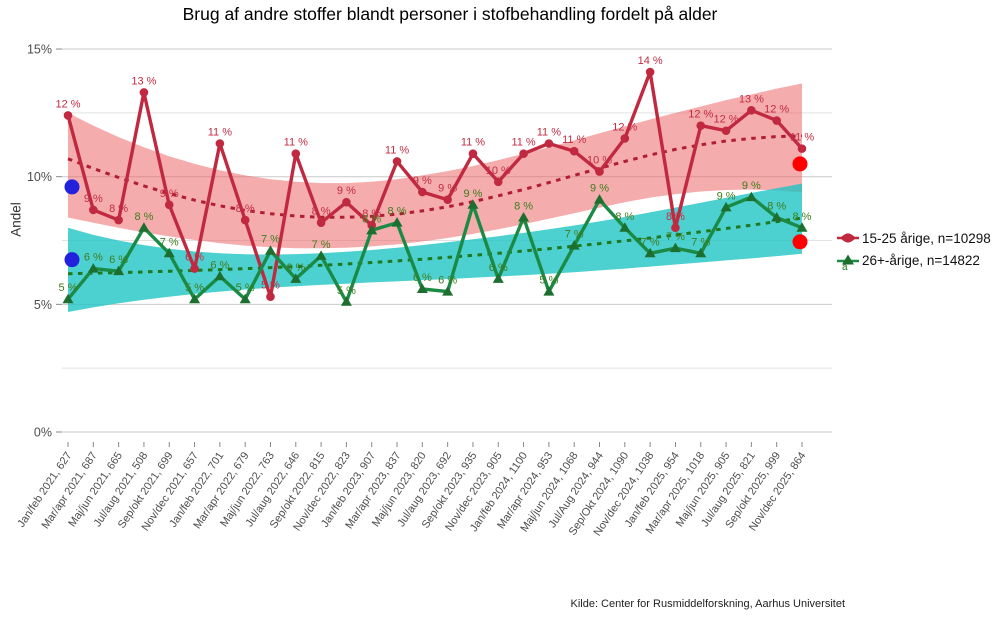  What do you see at coordinates (39, 177) in the screenshot?
I see `y-tick-label: 10%` at bounding box center [39, 177].